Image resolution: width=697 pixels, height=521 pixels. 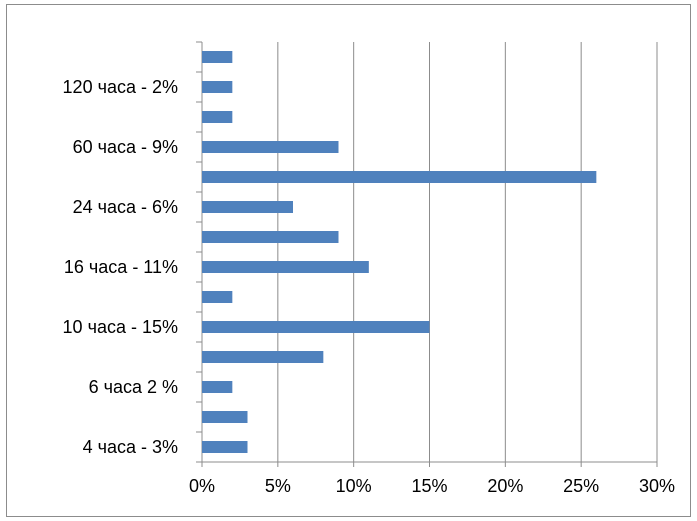 What do you see at coordinates (120, 327) in the screenshot?
I see `y-tick-label: 10 часа - 15%` at bounding box center [120, 327].